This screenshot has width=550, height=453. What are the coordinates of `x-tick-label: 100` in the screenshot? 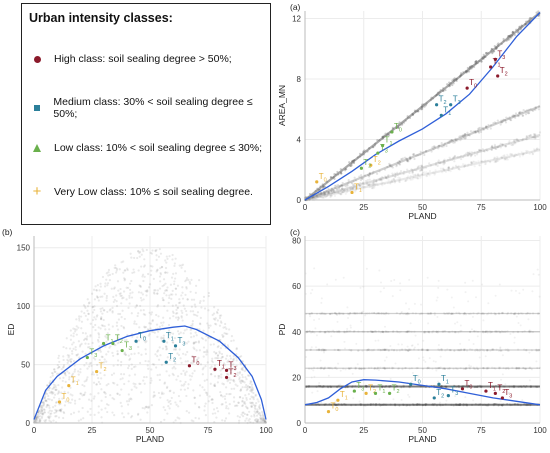 It's located at (540, 430).